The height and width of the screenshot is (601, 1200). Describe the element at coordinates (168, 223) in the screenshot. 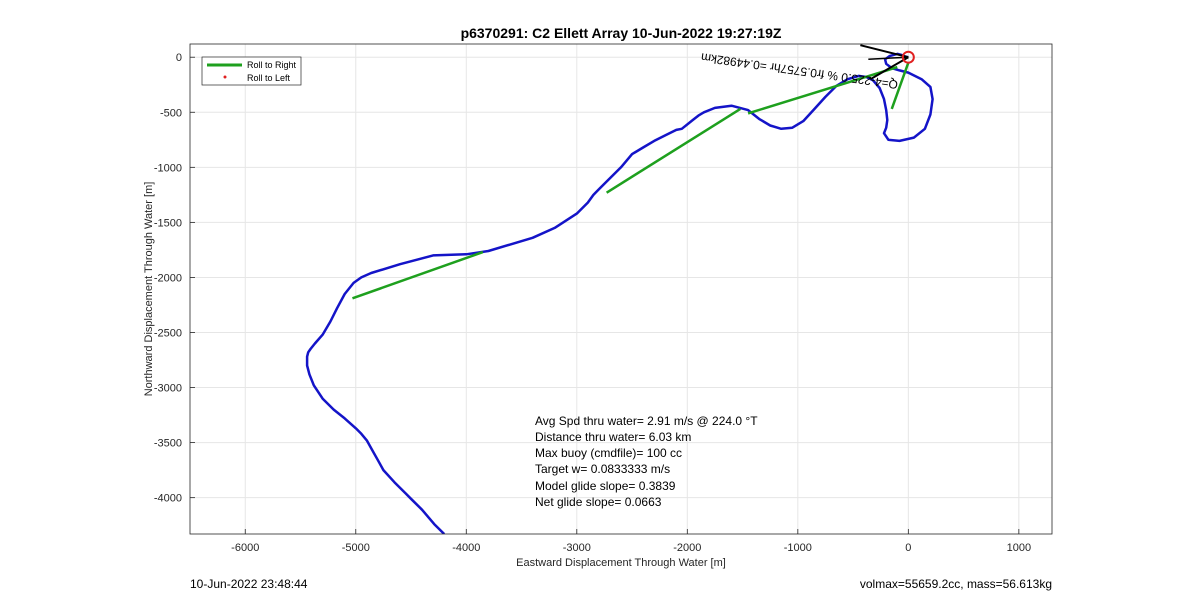

I see `y-tick-label: -1500` at that location.